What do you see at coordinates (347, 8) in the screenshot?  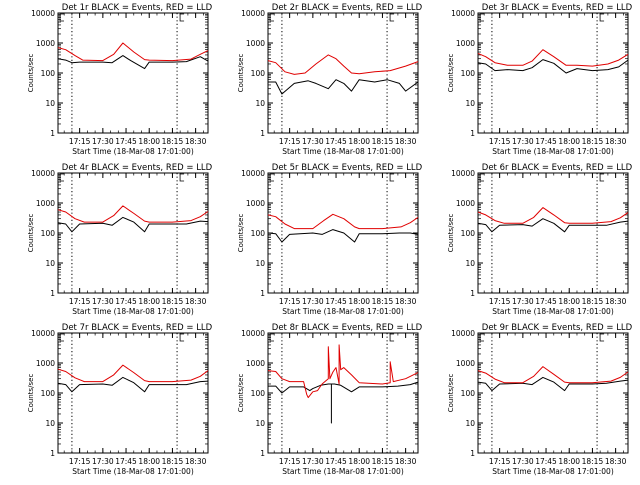 I see `panel-title: Det 2r BLACK = Events, RED = LLD` at bounding box center [347, 8].